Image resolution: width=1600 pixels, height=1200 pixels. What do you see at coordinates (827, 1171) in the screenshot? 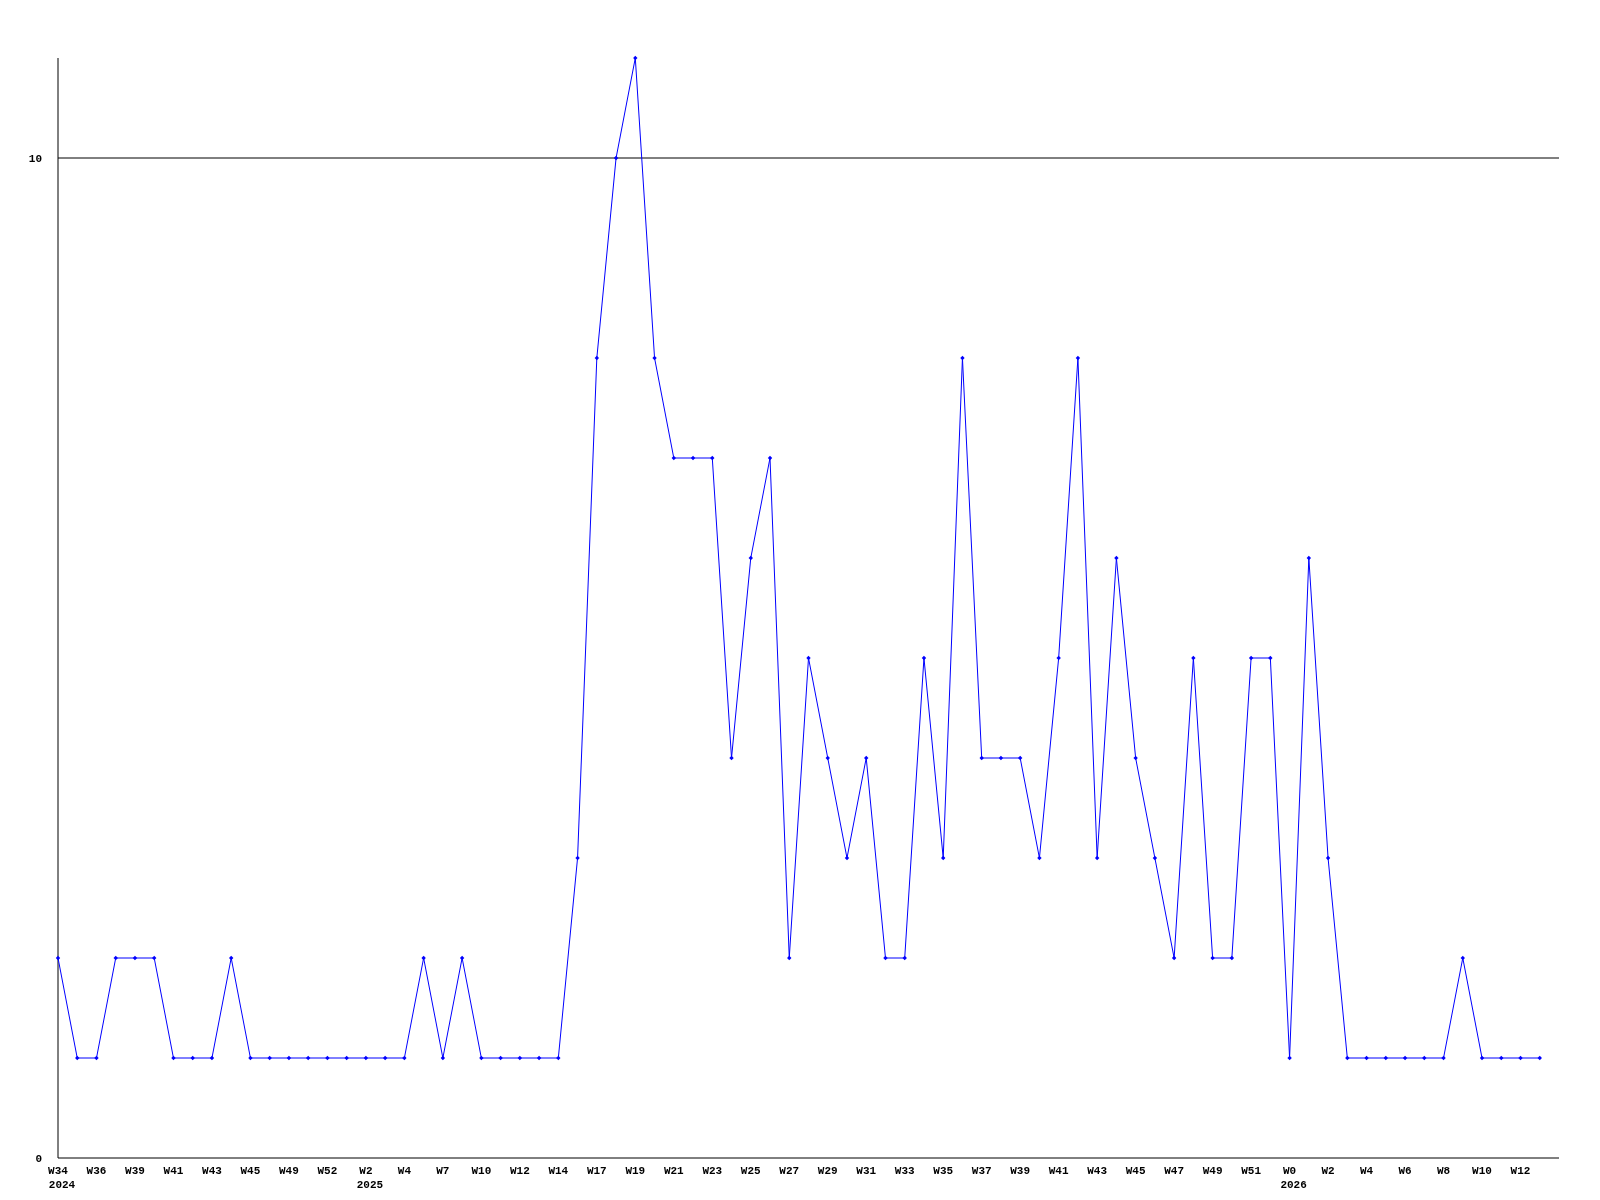
I see `x-tick-label: W29` at bounding box center [827, 1171].